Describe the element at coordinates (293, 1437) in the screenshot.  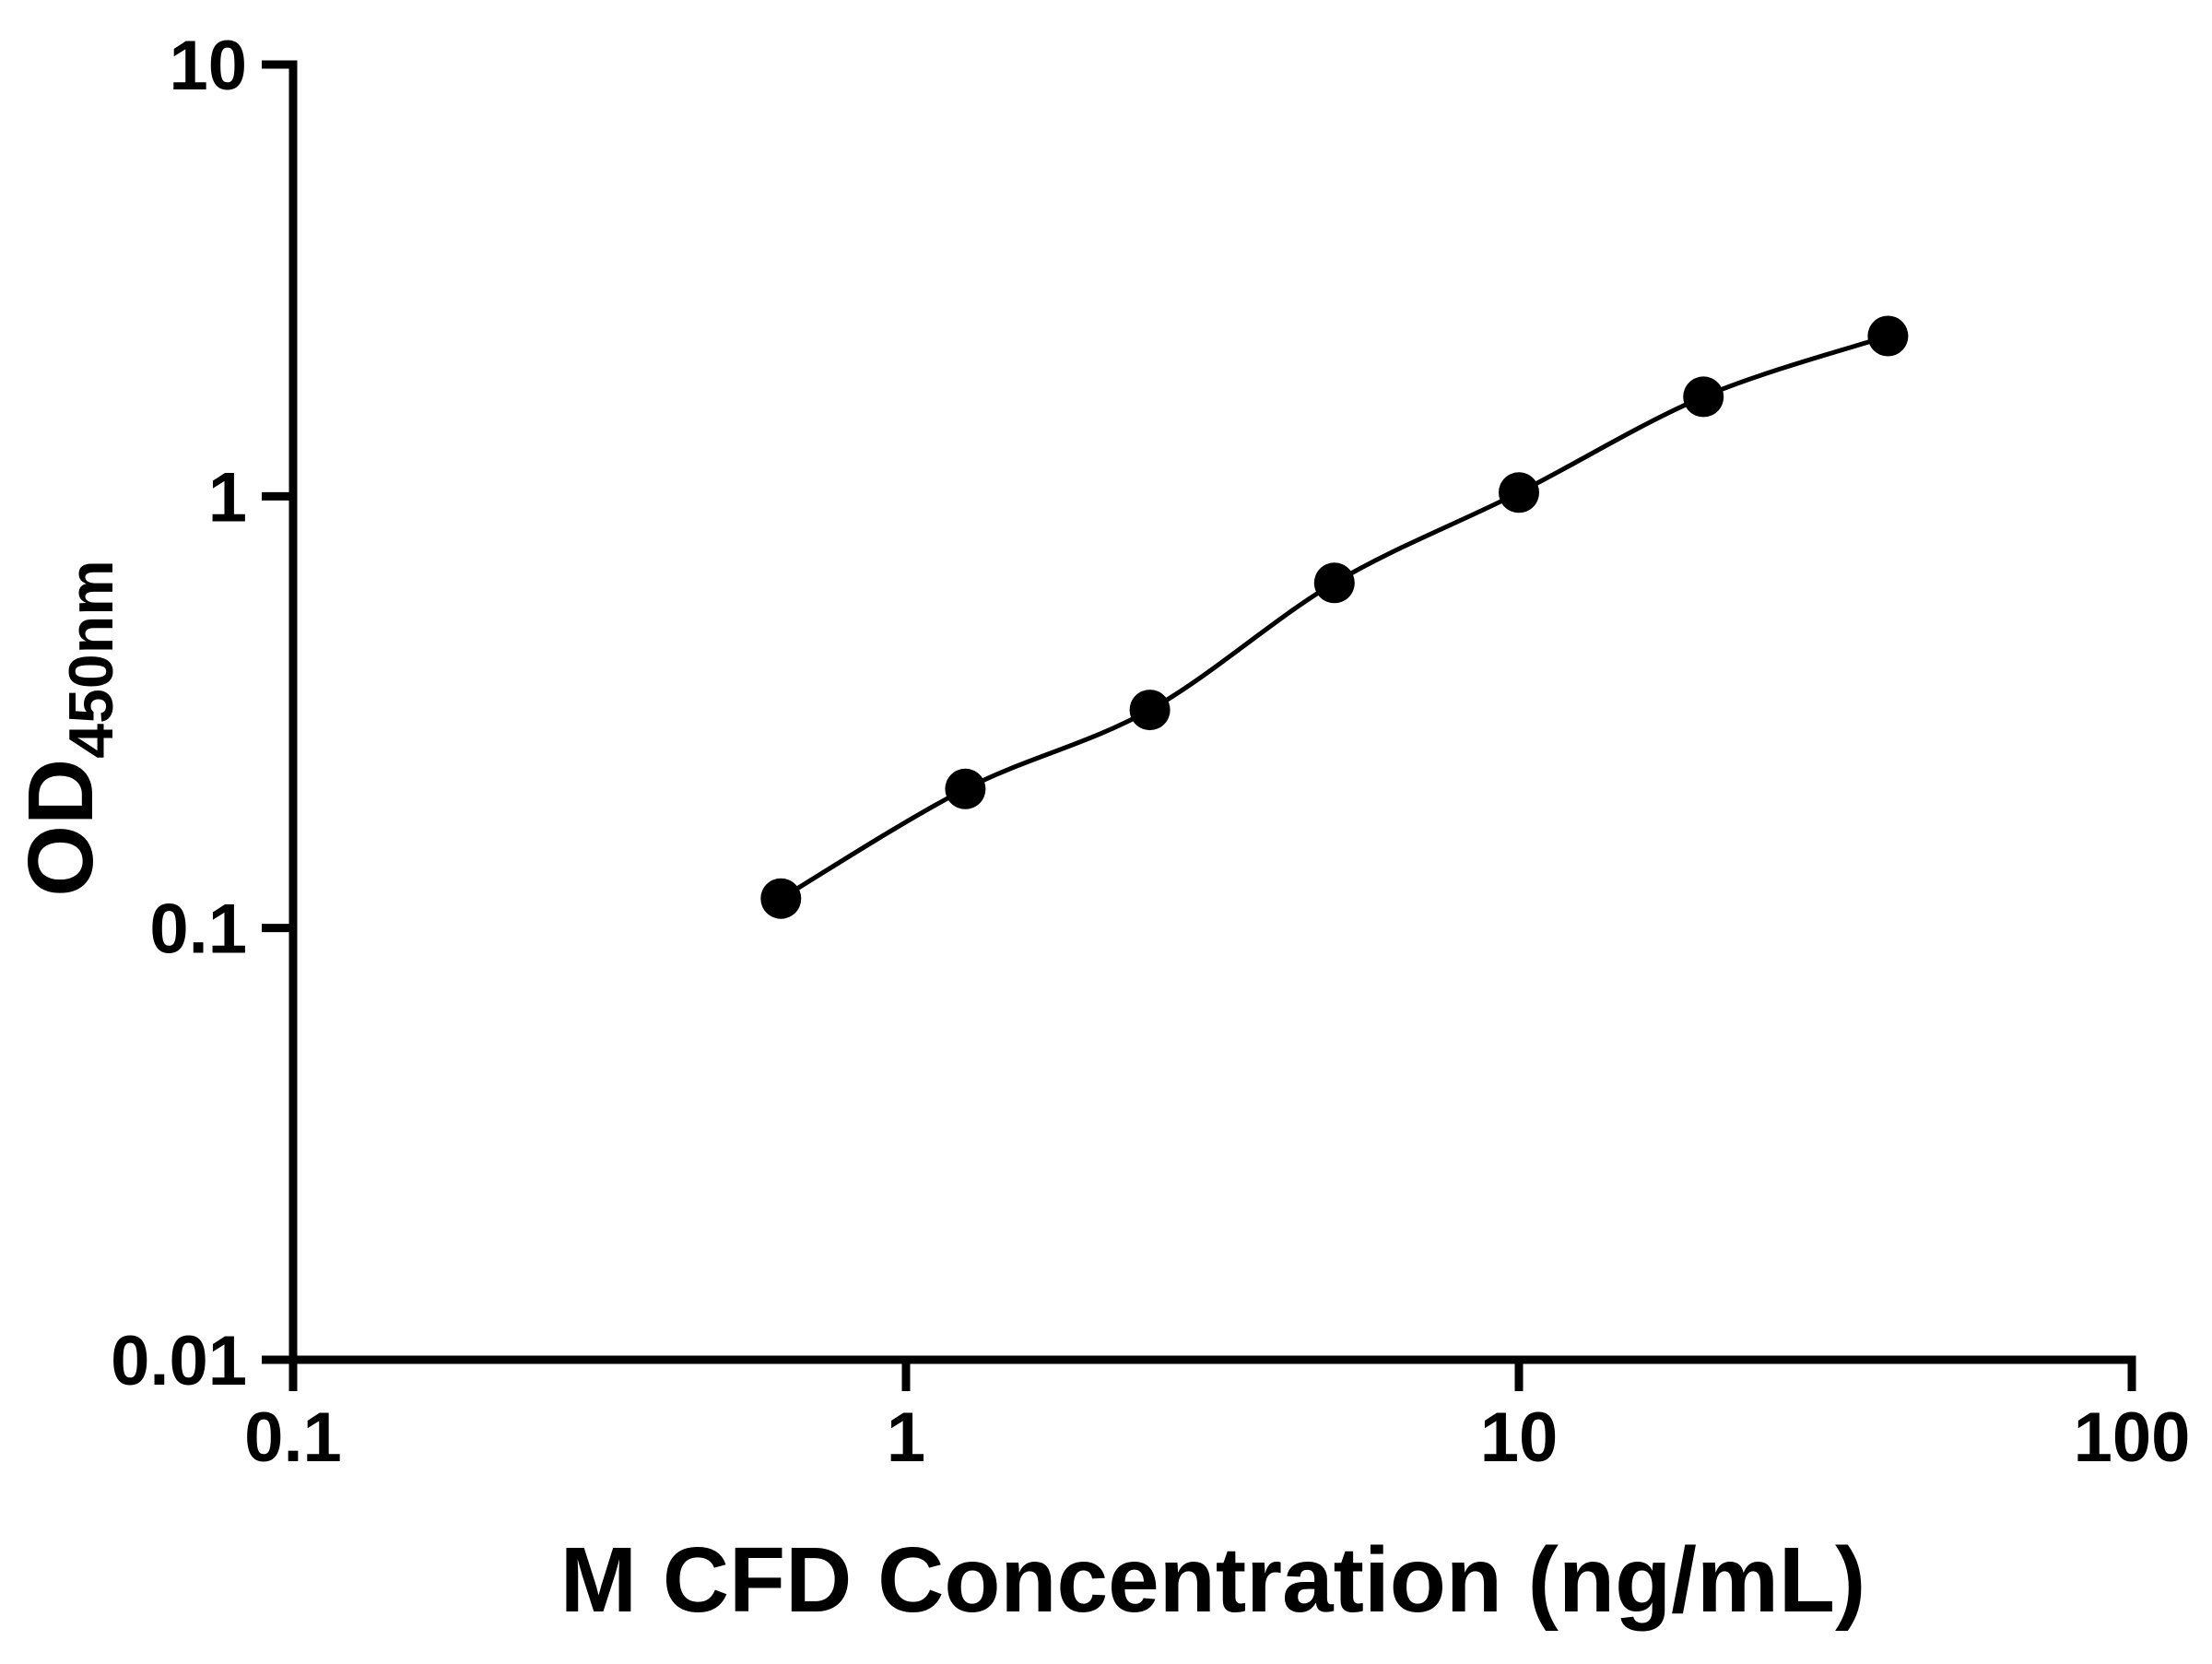
I see `x-axis-tick-label: 0.1` at that location.